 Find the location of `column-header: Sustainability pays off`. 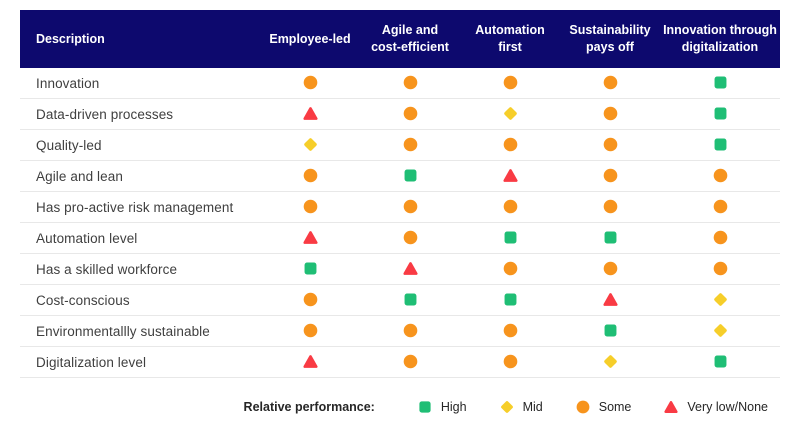

column-header: Sustainability pays off is located at coordinates (610, 39).